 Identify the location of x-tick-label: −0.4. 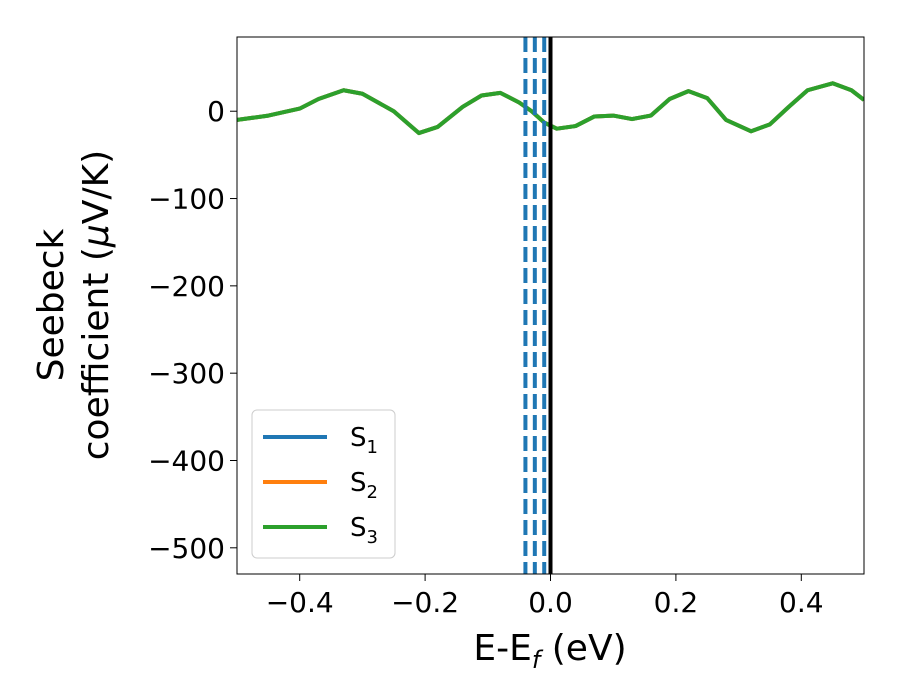
(300, 602).